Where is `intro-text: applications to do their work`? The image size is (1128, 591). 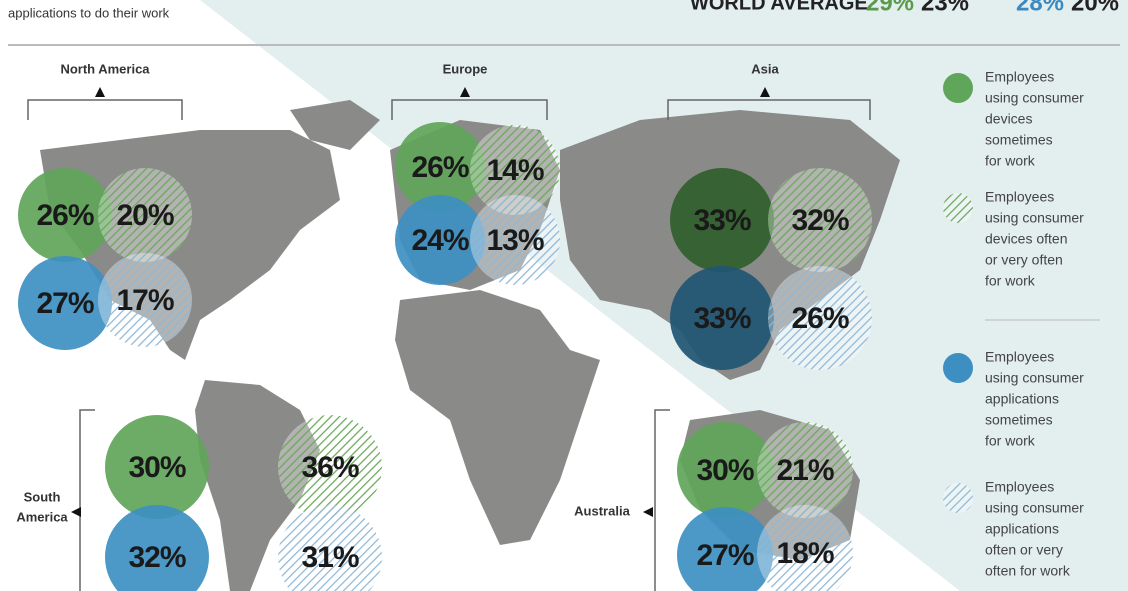
intro-text: applications to do their work is located at coordinates (89, 12).